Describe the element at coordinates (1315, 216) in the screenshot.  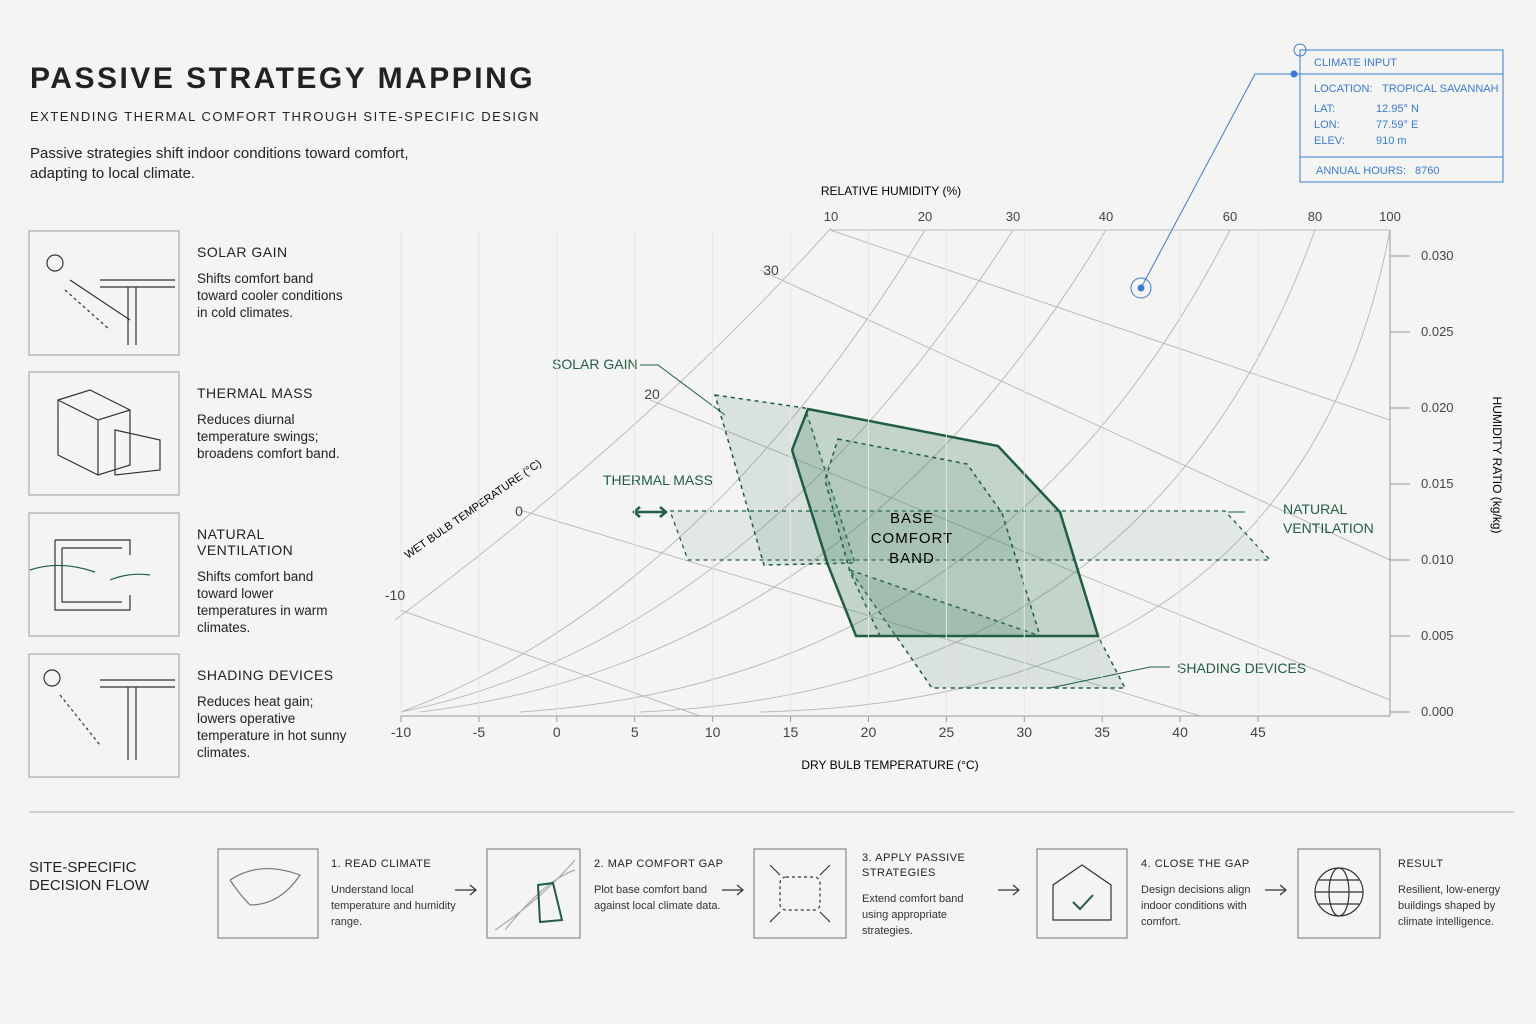
I see `rh-tick-label: 80` at that location.